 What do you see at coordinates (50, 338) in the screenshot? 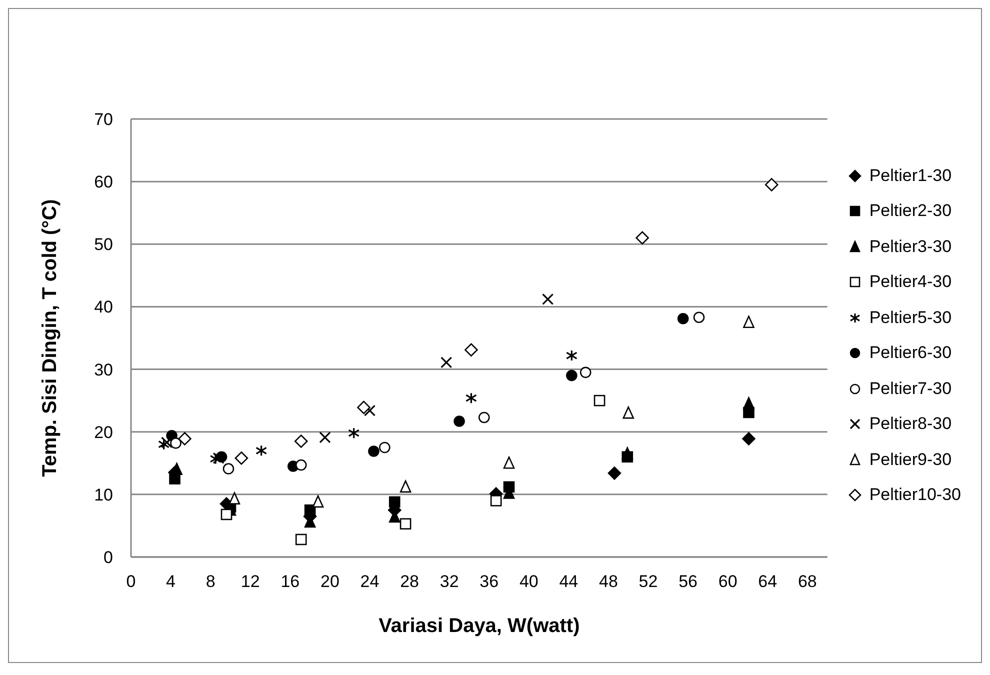
I see `y-axis-title: Temp. Sisi Dingin, T cold (°C)` at bounding box center [50, 338].